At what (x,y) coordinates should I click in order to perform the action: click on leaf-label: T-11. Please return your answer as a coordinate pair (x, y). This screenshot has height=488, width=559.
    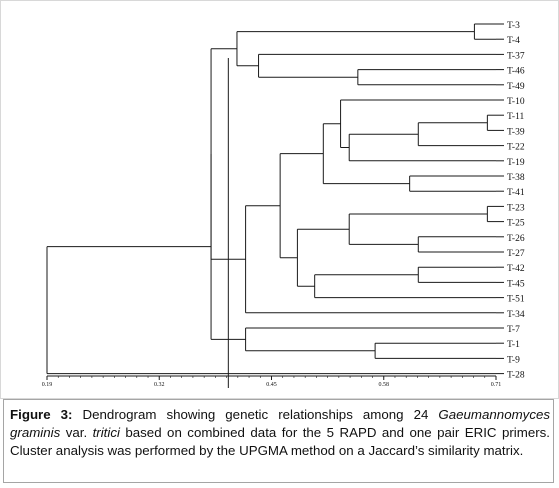
    Looking at the image, I should click on (515, 117).